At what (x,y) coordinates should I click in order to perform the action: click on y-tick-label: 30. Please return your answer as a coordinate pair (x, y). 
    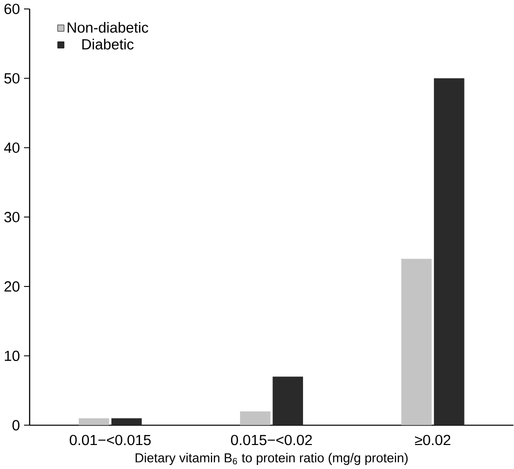
    Looking at the image, I should click on (12, 217).